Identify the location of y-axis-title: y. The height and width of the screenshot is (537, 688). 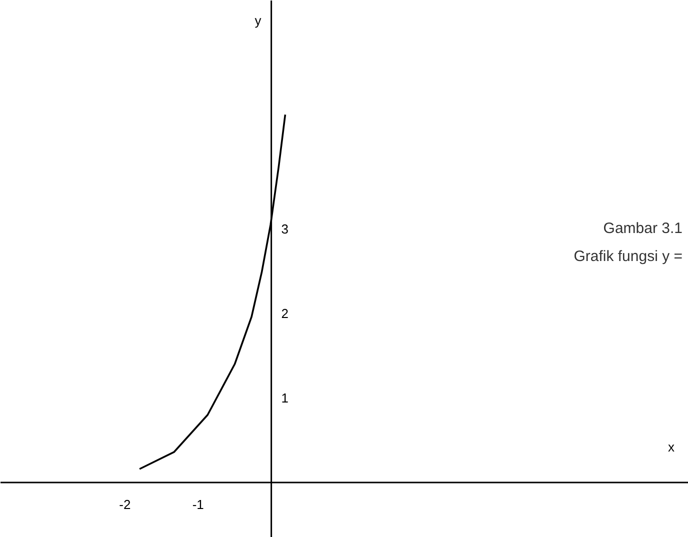
(258, 20).